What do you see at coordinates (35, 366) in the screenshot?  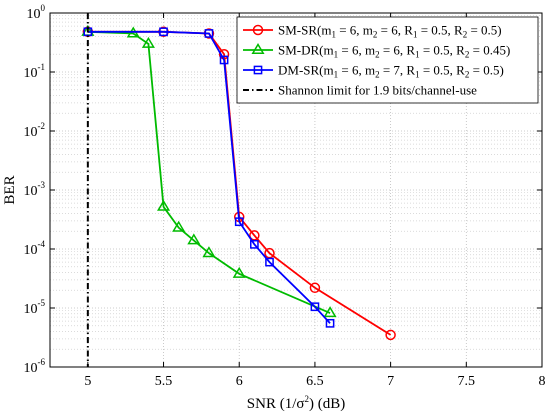 I see `y-tick-label: 10⁻⁶` at bounding box center [35, 366].